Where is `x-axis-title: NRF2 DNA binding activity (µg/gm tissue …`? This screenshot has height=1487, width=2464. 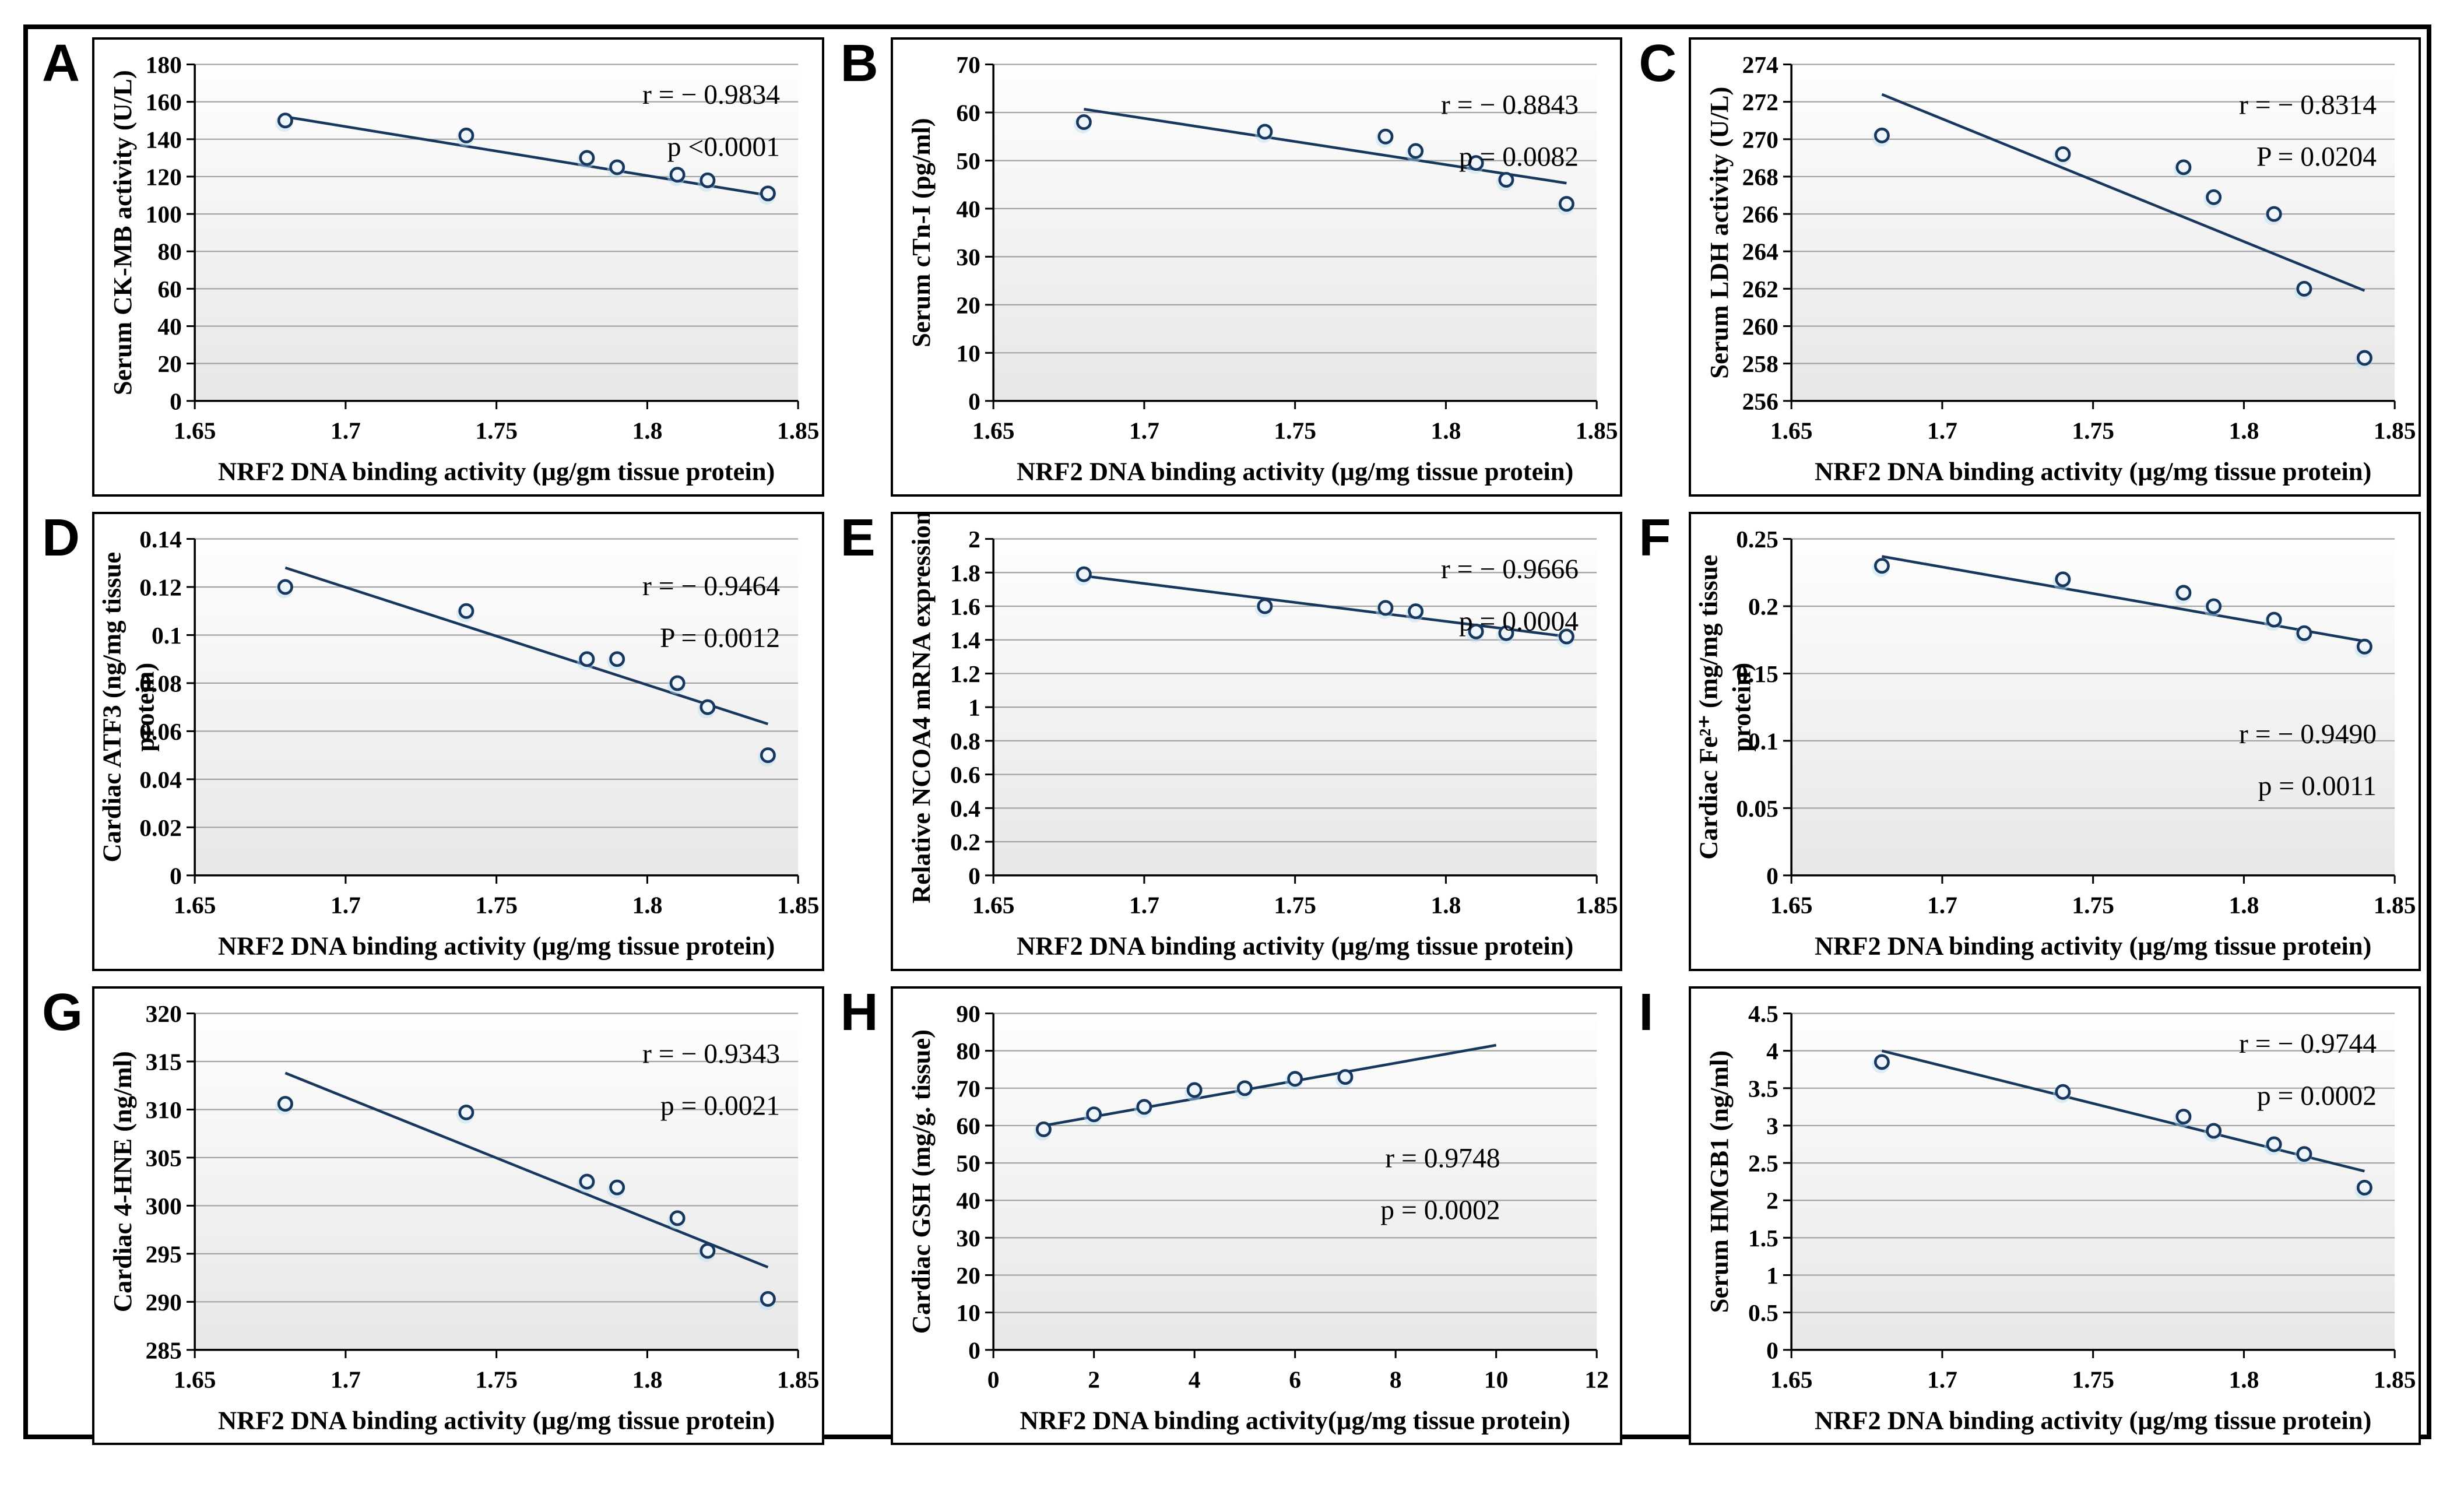
x-axis-title: NRF2 DNA binding activity (µg/gm tissue … is located at coordinates (496, 471).